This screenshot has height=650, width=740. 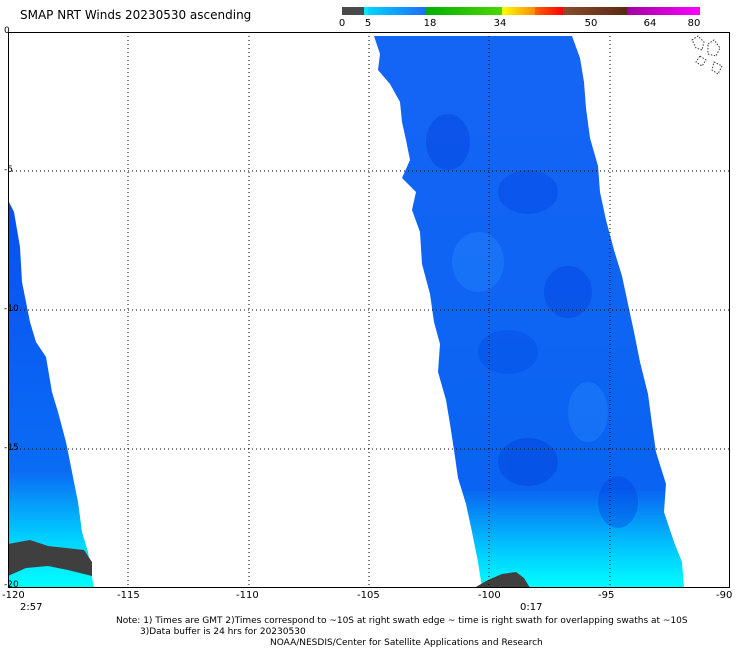 I want to click on y-tick-15: -15, so click(x=11, y=448).